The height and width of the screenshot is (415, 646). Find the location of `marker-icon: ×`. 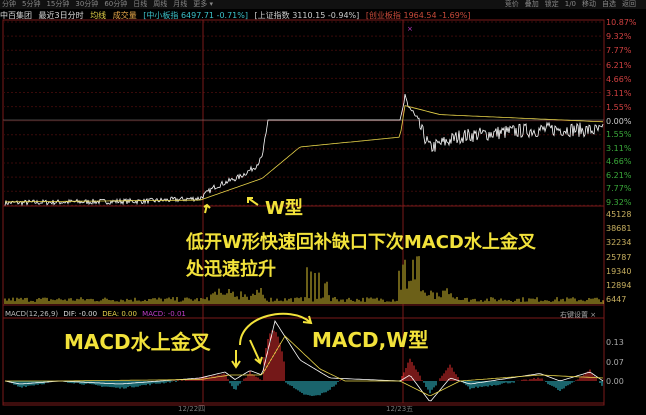

marker-icon: × is located at coordinates (410, 29).